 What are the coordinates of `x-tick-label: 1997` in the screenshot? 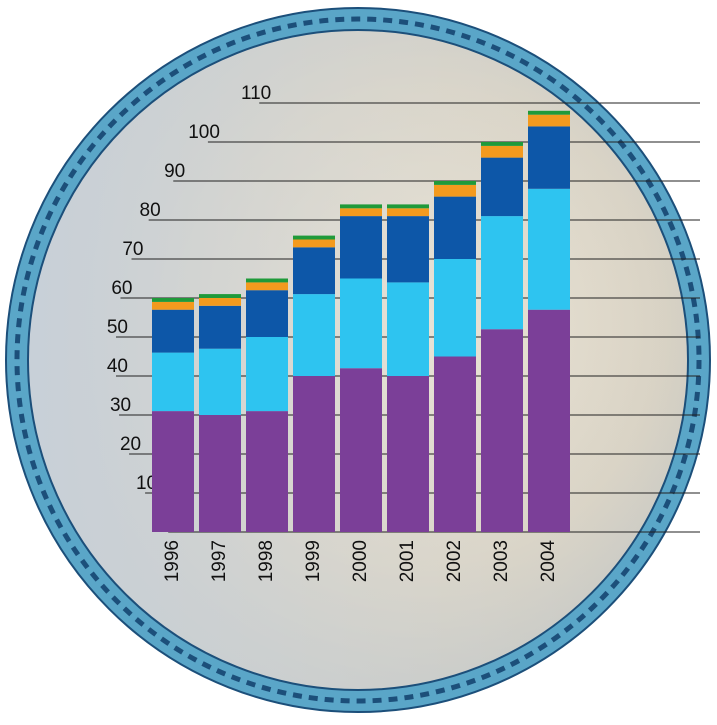 It's located at (219, 561).